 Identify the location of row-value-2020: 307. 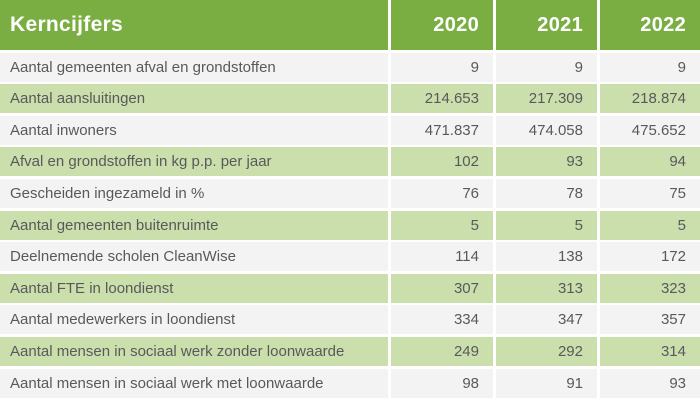
(442, 288).